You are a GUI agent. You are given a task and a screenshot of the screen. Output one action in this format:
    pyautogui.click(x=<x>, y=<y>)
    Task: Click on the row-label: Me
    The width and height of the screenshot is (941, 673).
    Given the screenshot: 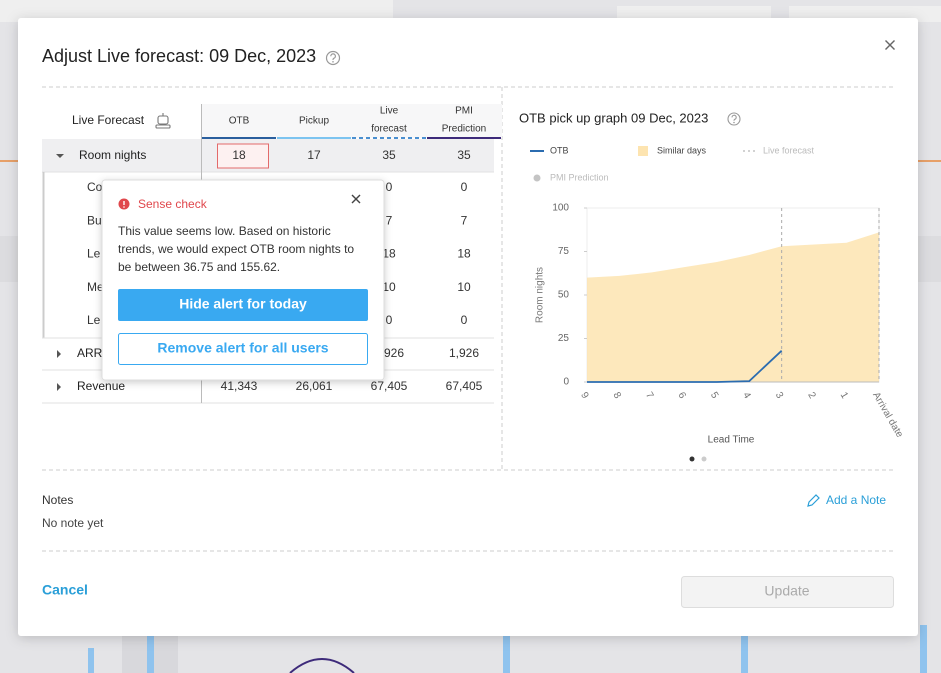 What is the action you would take?
    pyautogui.click(x=95, y=287)
    